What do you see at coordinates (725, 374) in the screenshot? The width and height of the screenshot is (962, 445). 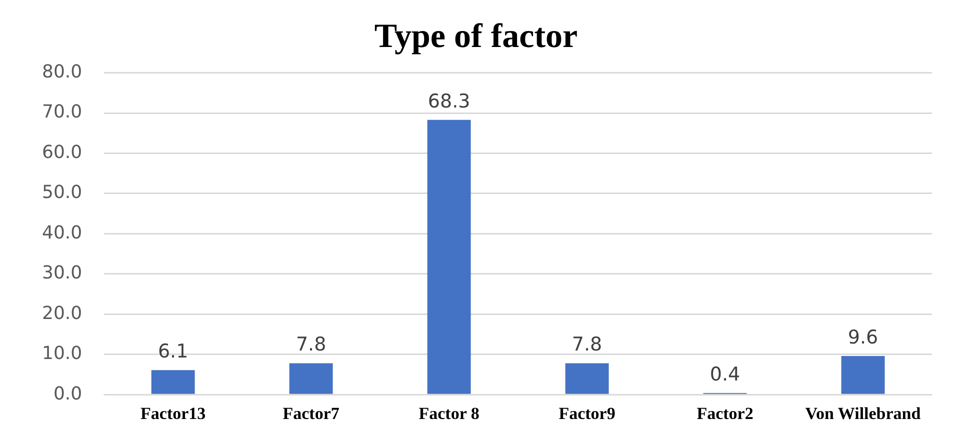 I see `data-label: 0.4` at bounding box center [725, 374].